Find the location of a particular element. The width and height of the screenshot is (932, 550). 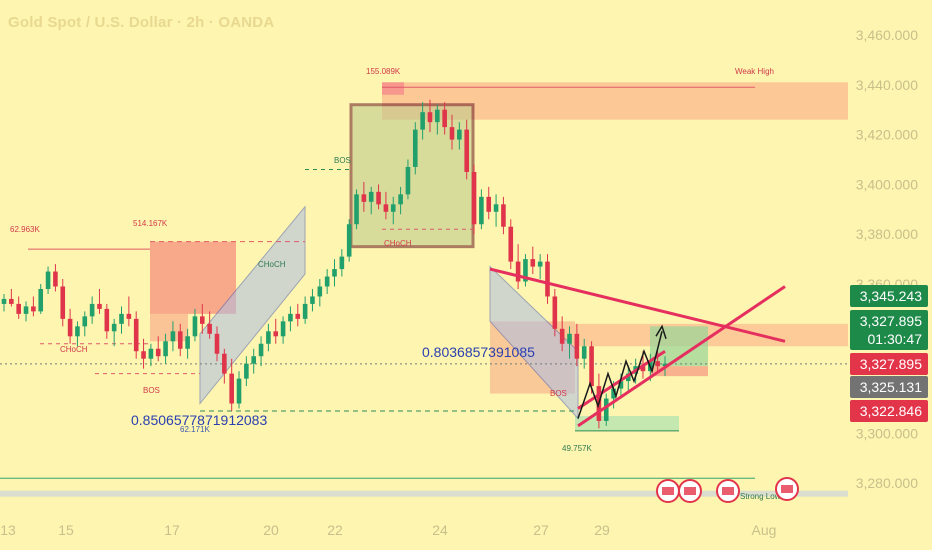

projection-path is located at coordinates (620, 375).